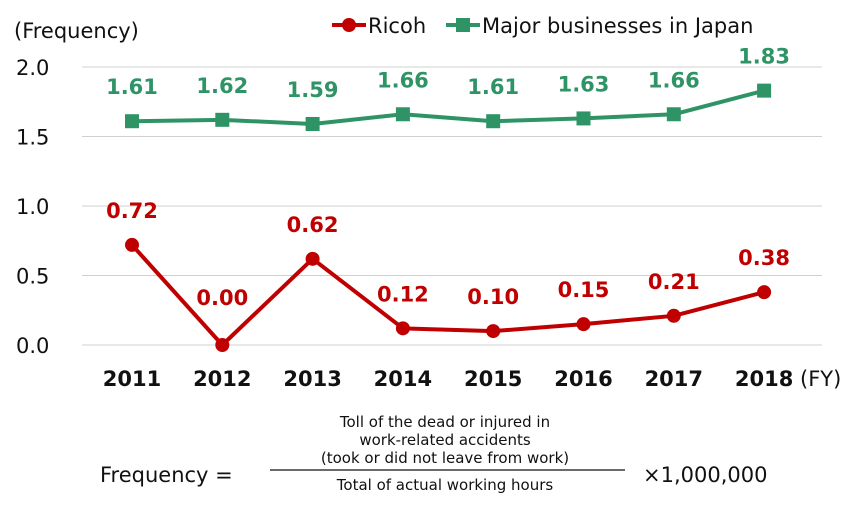  What do you see at coordinates (445, 440) in the screenshot?
I see `formula-numerator-line-2: work-related accidents` at bounding box center [445, 440].